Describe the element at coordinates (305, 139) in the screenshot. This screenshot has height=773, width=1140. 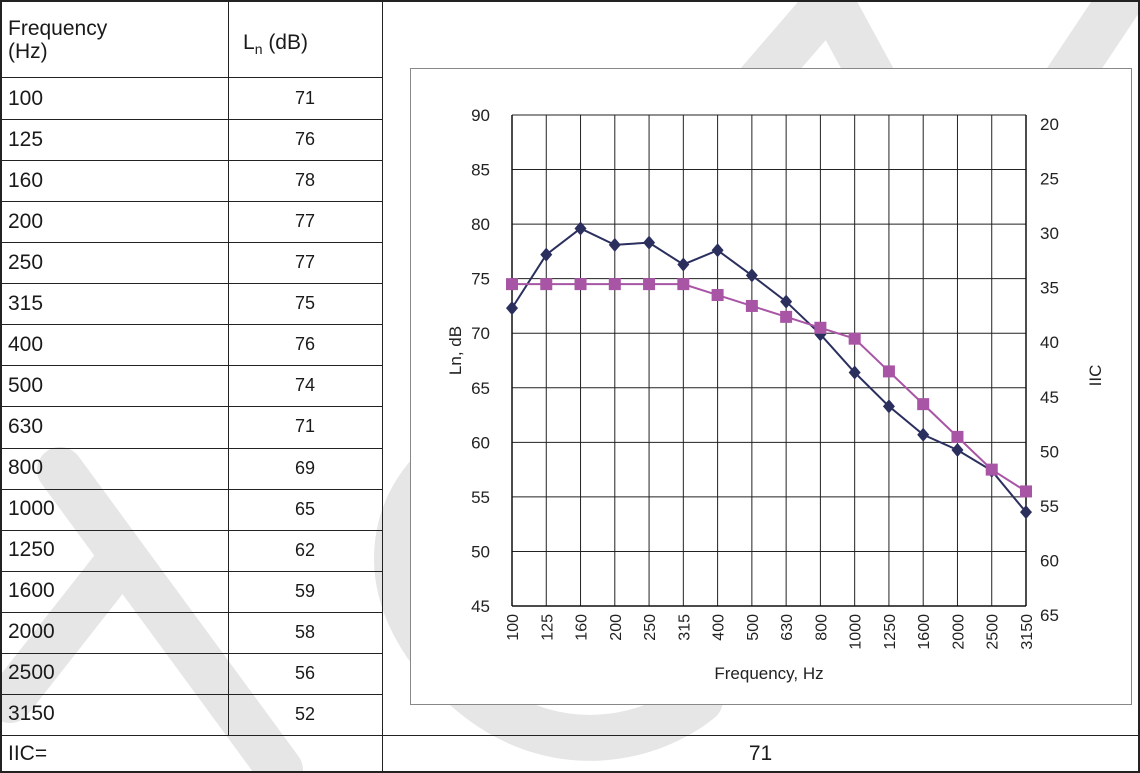
I see `table-cell-ln: 76` at that location.